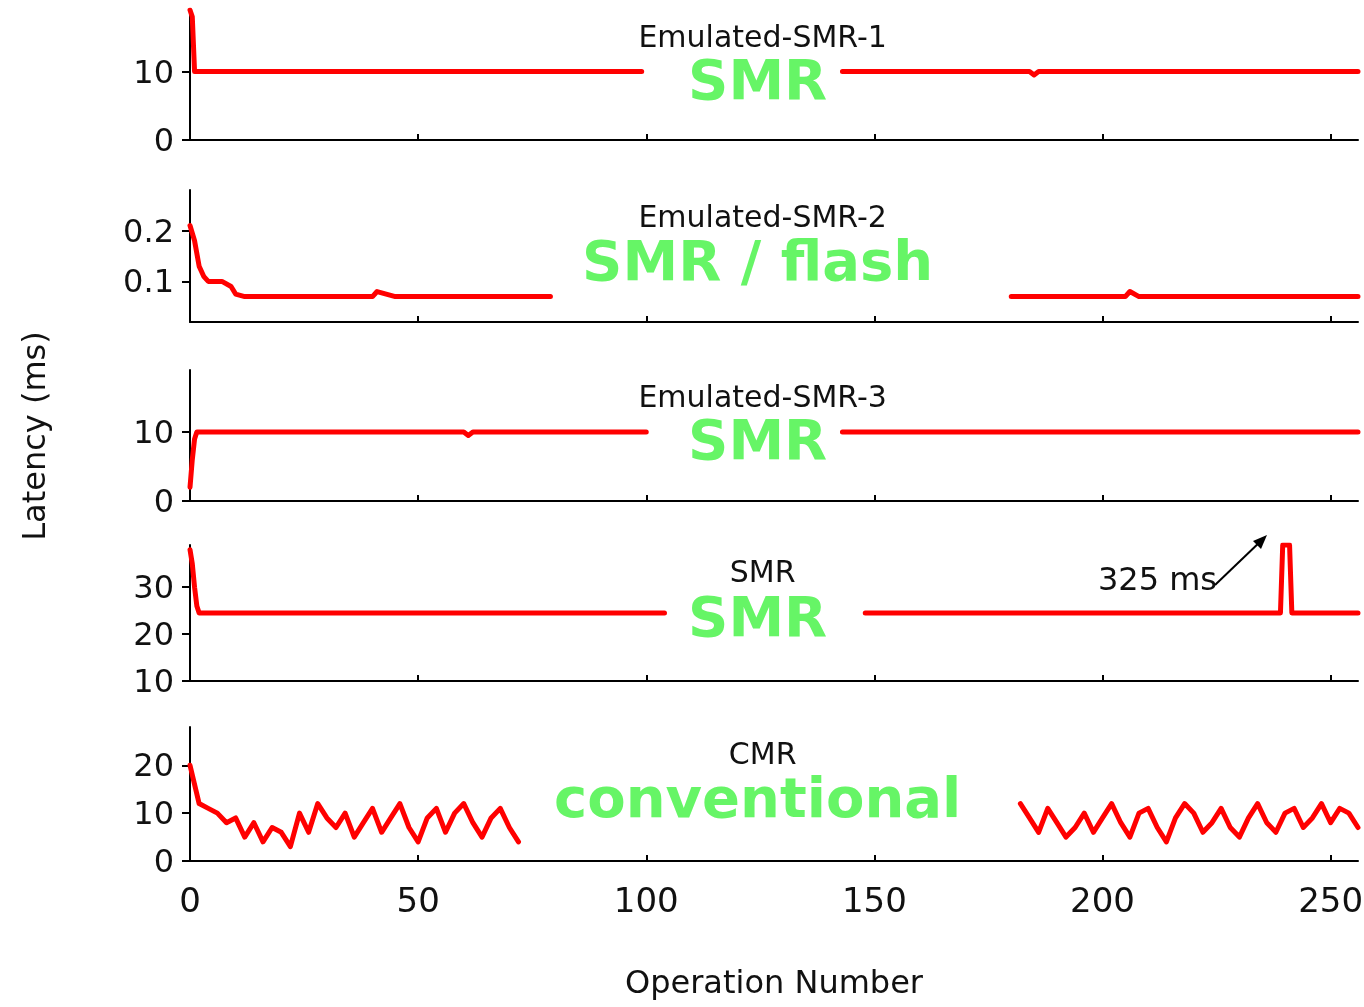  Describe the element at coordinates (190, 900) in the screenshot. I see `x-tick-label: 0` at that location.